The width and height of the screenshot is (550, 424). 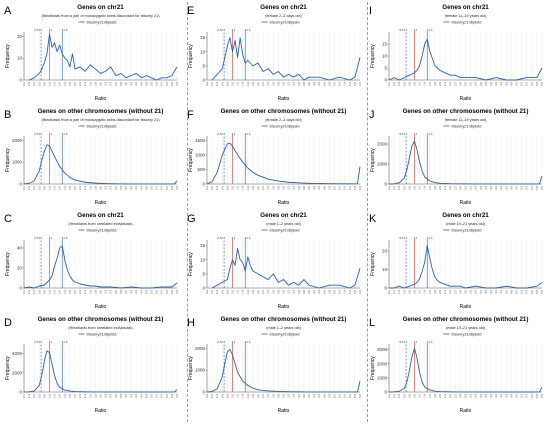 What do you see at coordinates (382, 363) in the screenshot?
I see `y-tick-label: 2000` at bounding box center [382, 363].